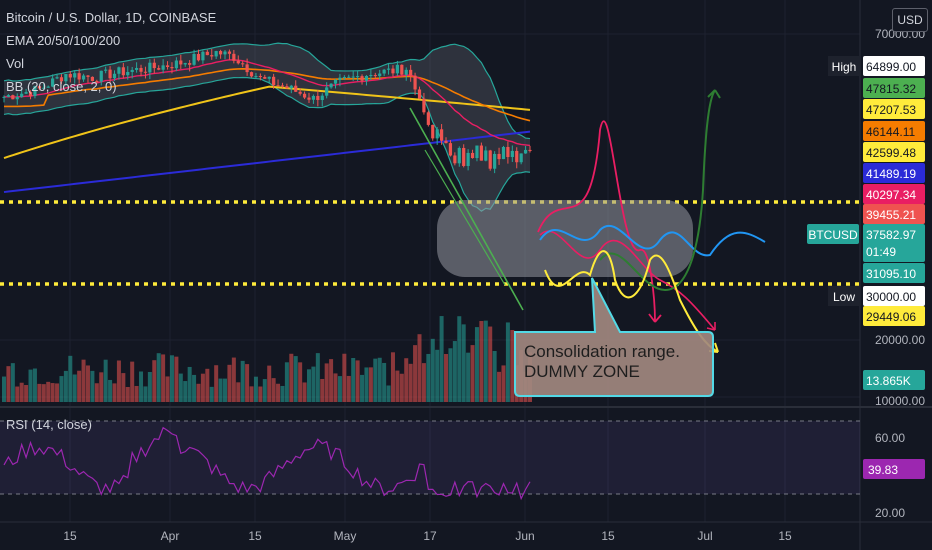 The height and width of the screenshot is (550, 932). Describe the element at coordinates (70, 536) in the screenshot. I see `time-tick-label: 15` at that location.